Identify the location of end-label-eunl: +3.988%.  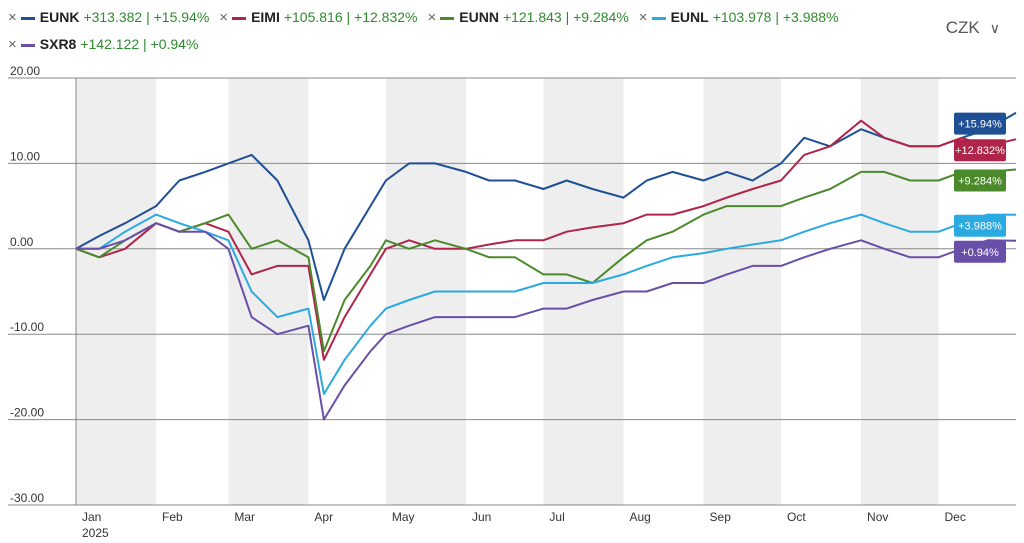
(980, 225).